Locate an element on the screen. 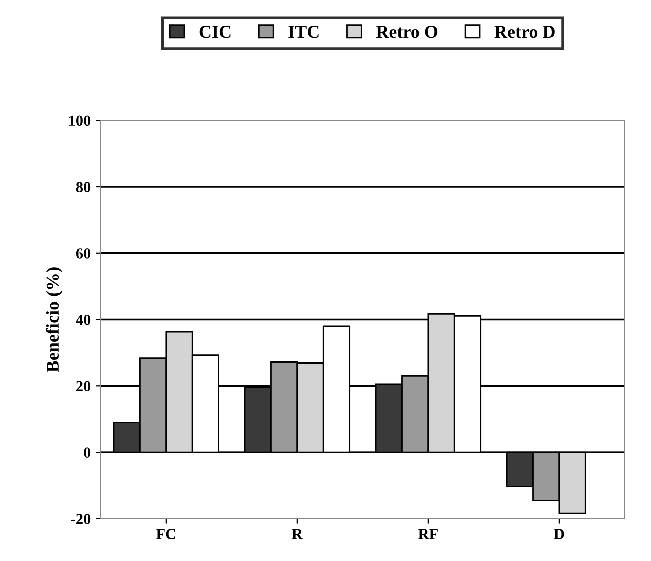 The height and width of the screenshot is (561, 651). x-tick-label: RF is located at coordinates (428, 534).